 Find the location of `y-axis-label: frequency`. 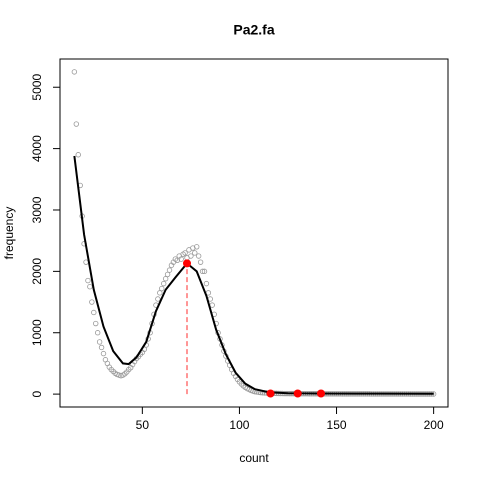

y-axis-label: frequency is located at coordinates (9, 233).